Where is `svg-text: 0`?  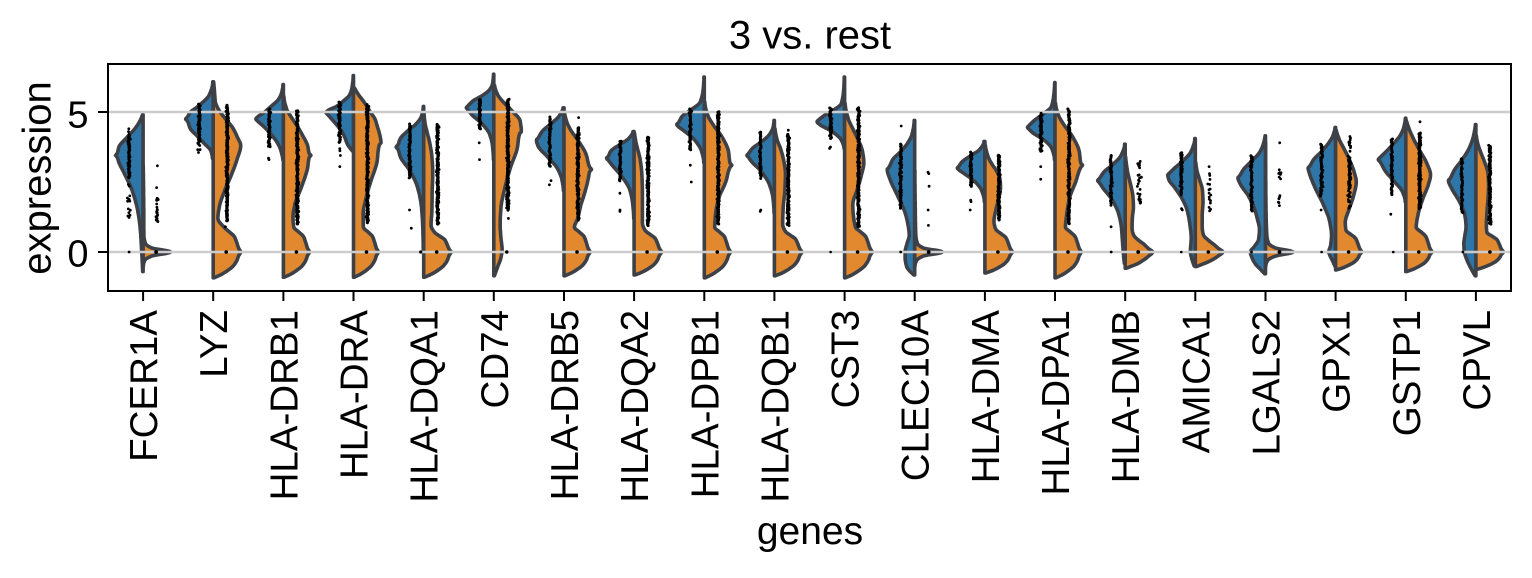
svg-text: 0 is located at coordinates (77, 255).